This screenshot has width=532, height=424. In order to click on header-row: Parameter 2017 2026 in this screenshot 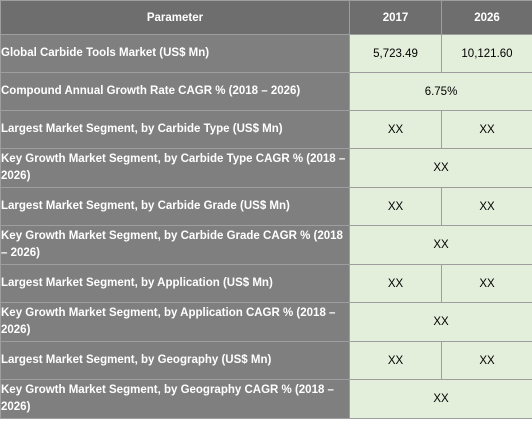, I will do `click(266, 17)`.